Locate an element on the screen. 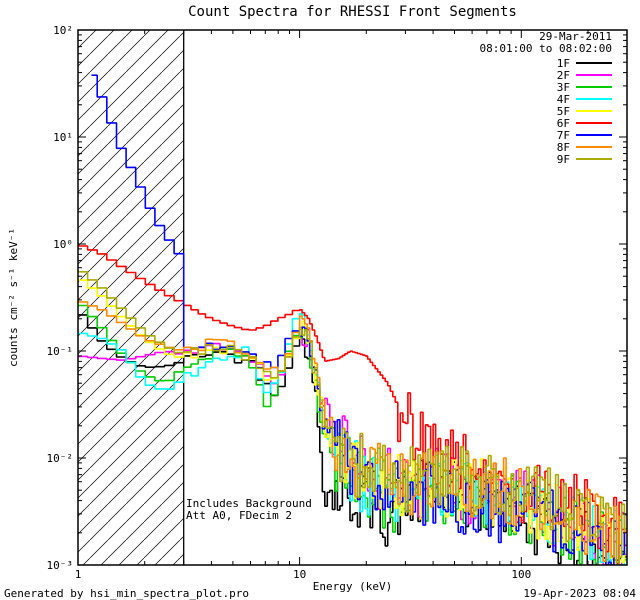 The width and height of the screenshot is (640, 600). y-axis-label: counts cm⁻² s⁻¹ keV⁻¹ is located at coordinates (13, 297).